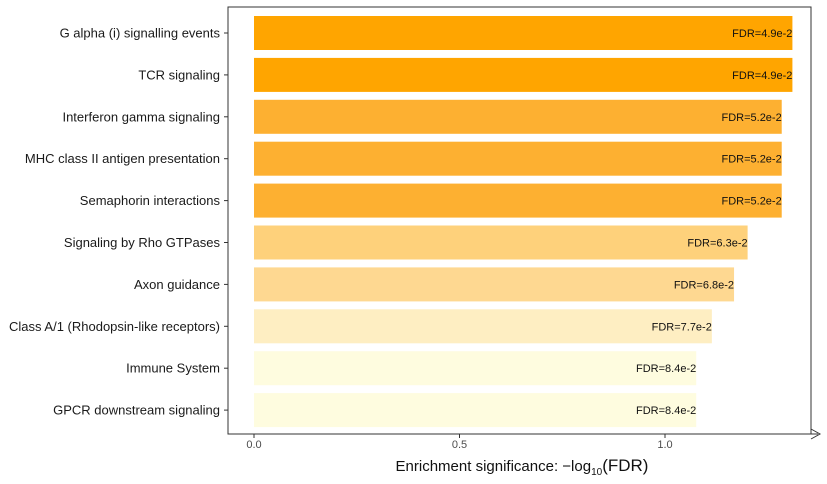  Describe the element at coordinates (816, 434) in the screenshot. I see `x-axis-arrowhead` at that location.